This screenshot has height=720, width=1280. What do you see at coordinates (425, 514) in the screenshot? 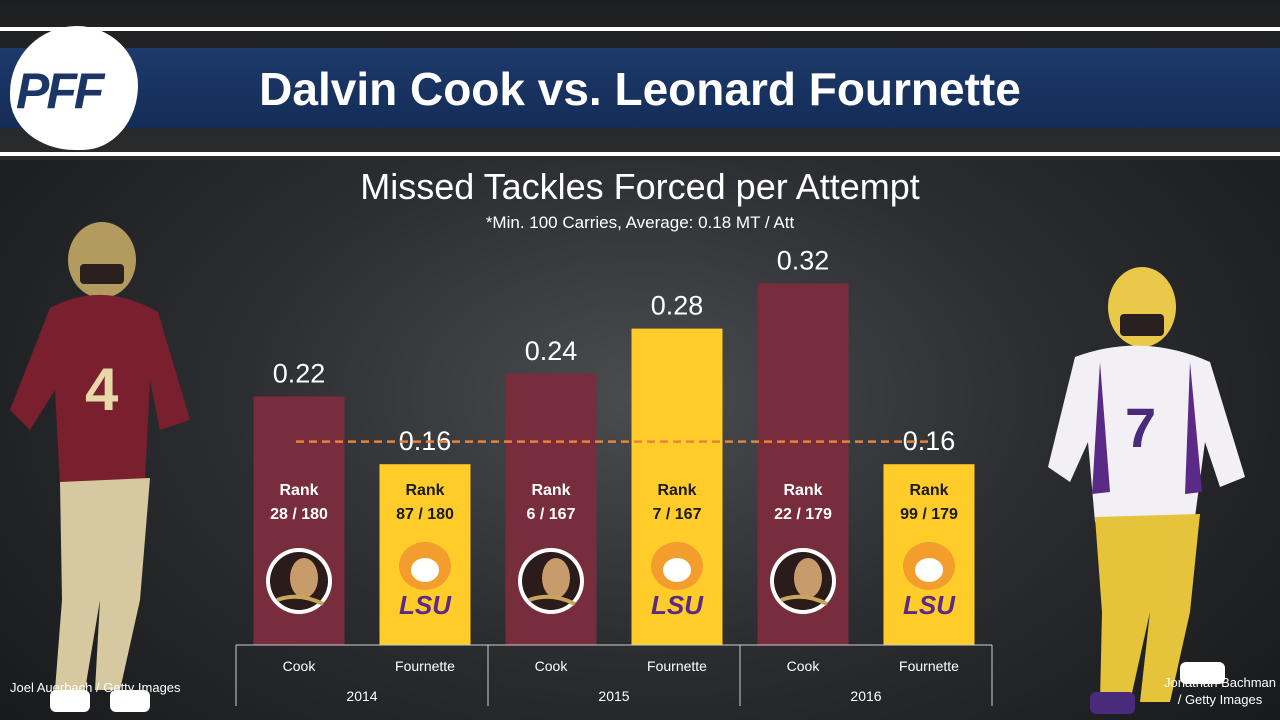
I see `rank-value: 87 / 180` at bounding box center [425, 514].